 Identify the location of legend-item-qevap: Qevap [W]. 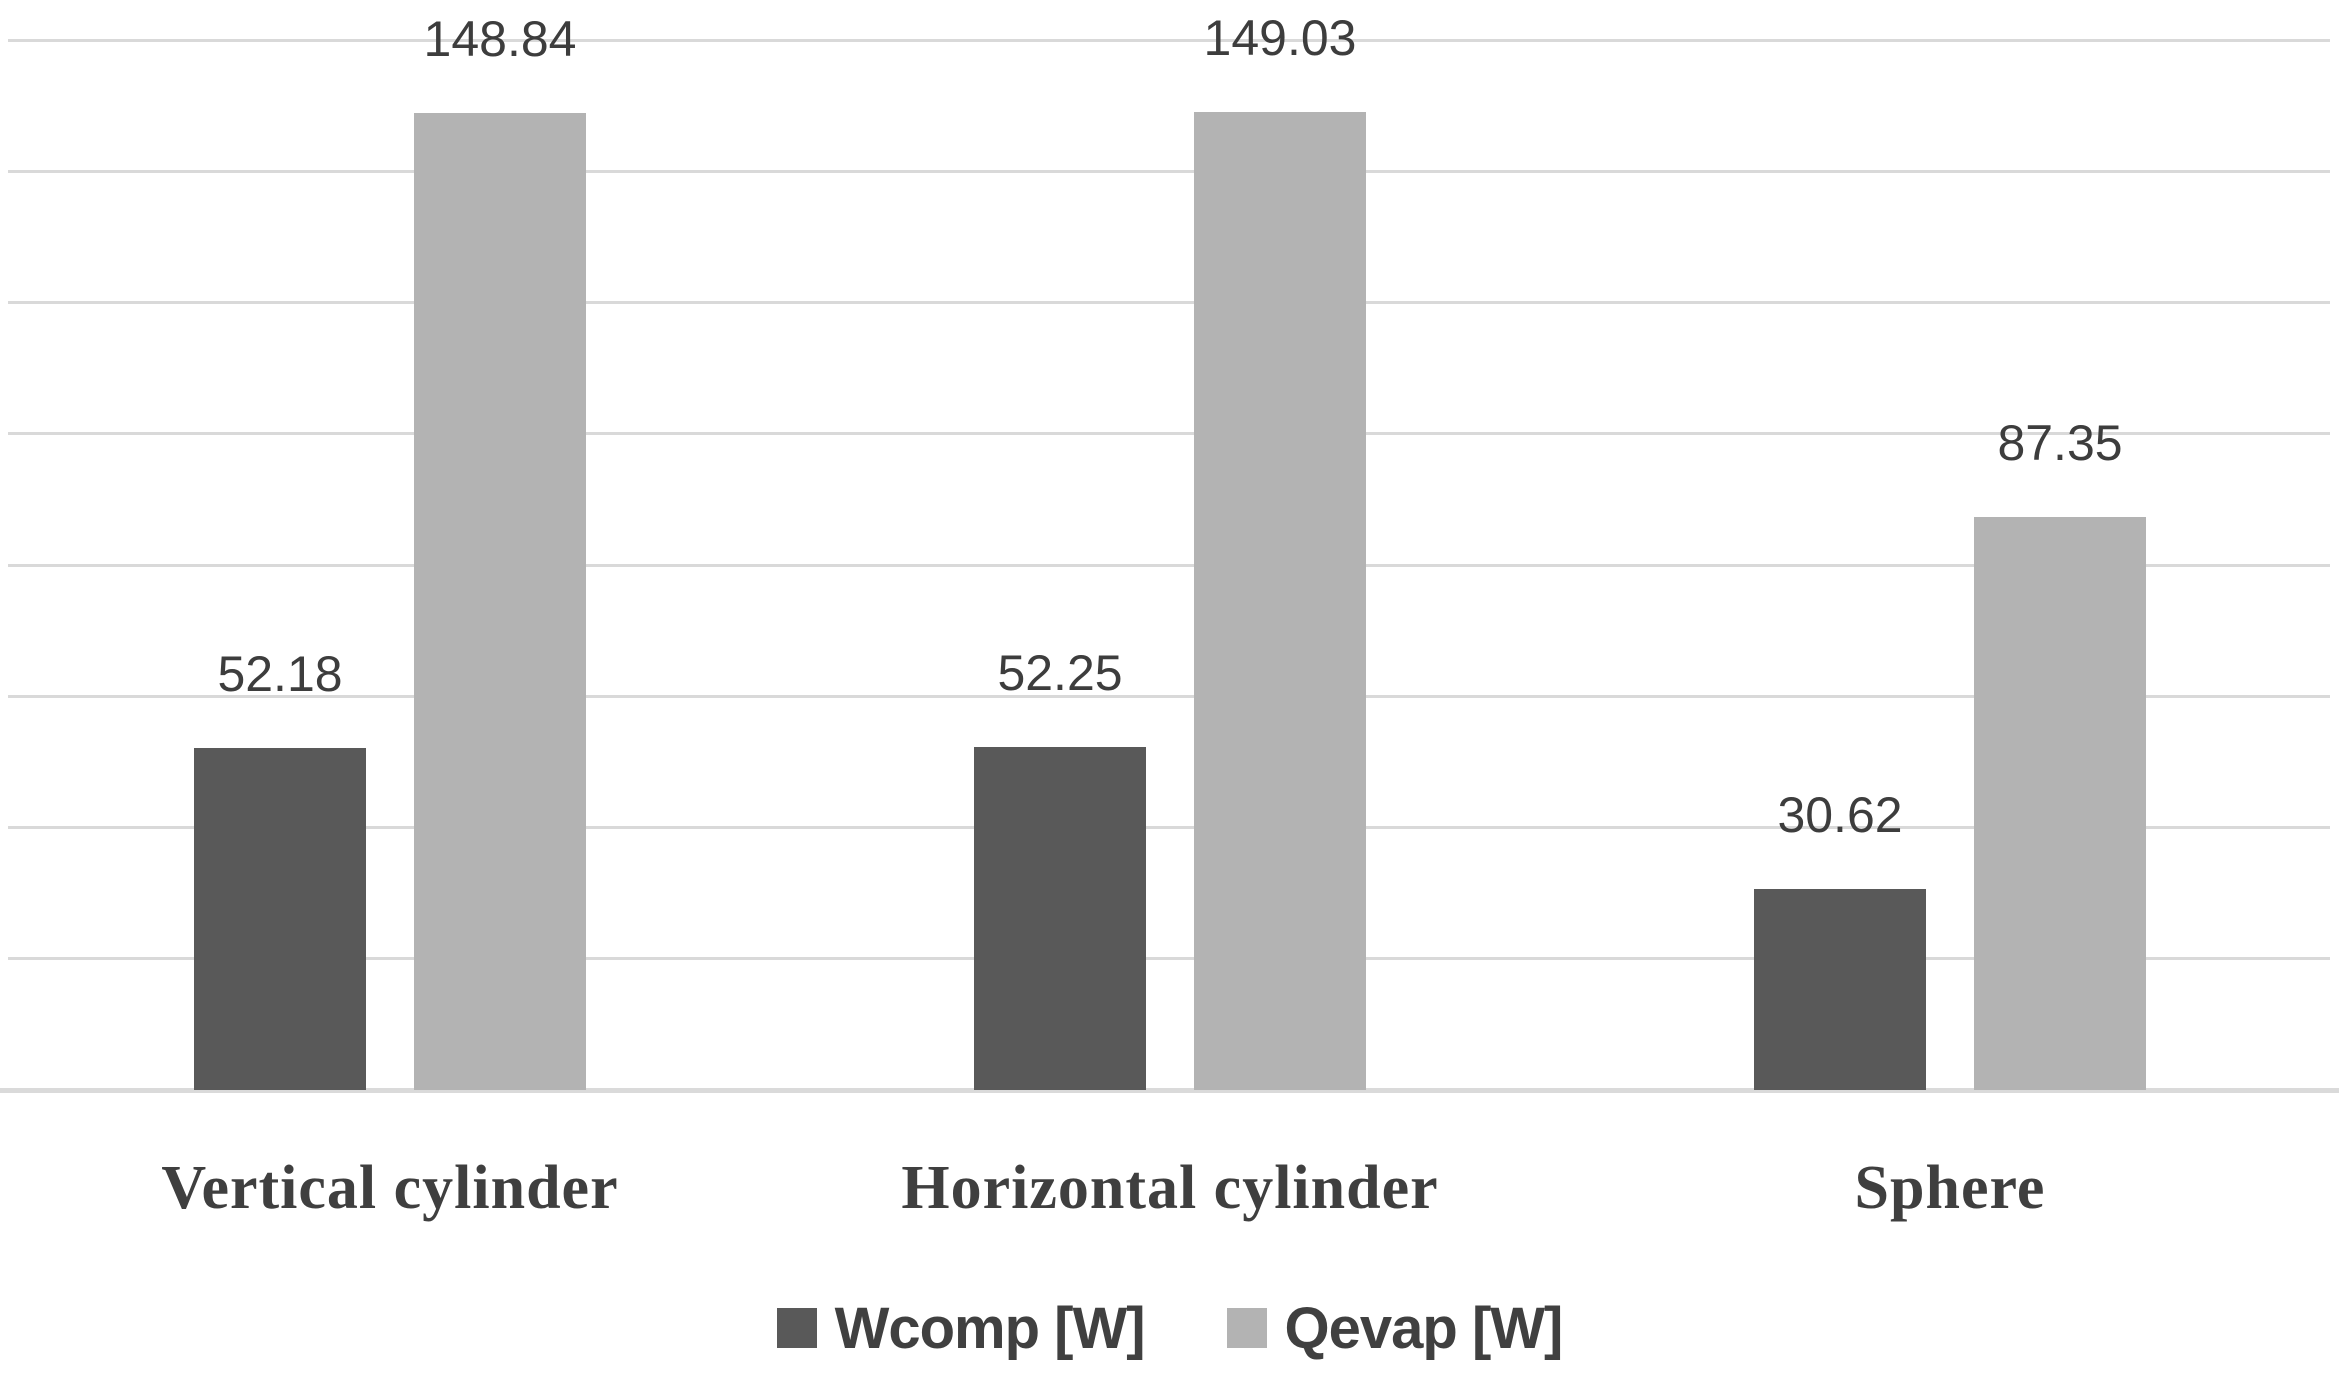
(1395, 1328).